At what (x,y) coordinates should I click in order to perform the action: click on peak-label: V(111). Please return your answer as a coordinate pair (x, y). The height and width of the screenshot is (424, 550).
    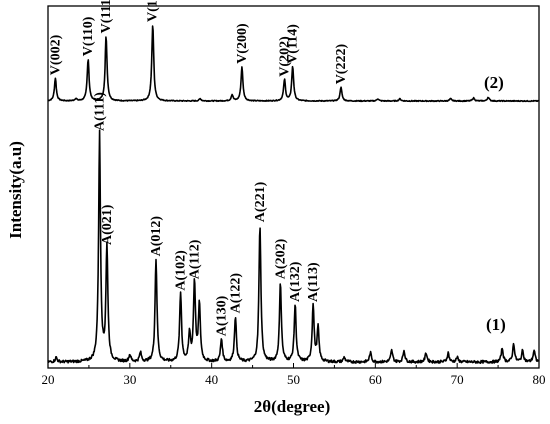
    Looking at the image, I should click on (106, 16).